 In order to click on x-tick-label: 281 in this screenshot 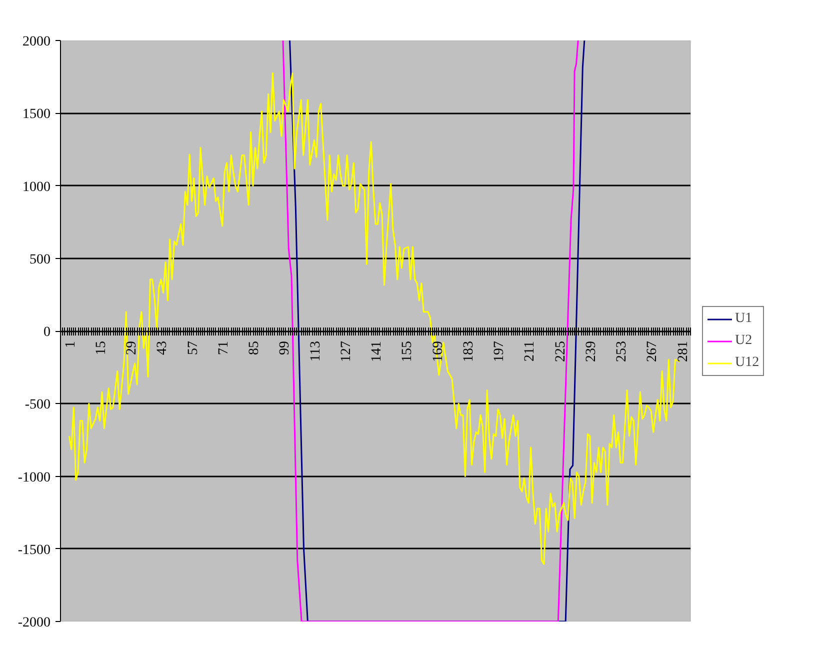, I will do `click(683, 351)`.